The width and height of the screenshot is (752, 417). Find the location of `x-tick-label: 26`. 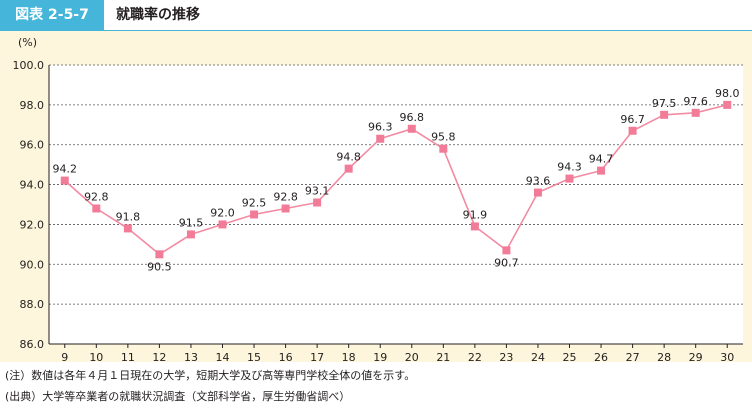

x-tick-label: 26 is located at coordinates (601, 356).